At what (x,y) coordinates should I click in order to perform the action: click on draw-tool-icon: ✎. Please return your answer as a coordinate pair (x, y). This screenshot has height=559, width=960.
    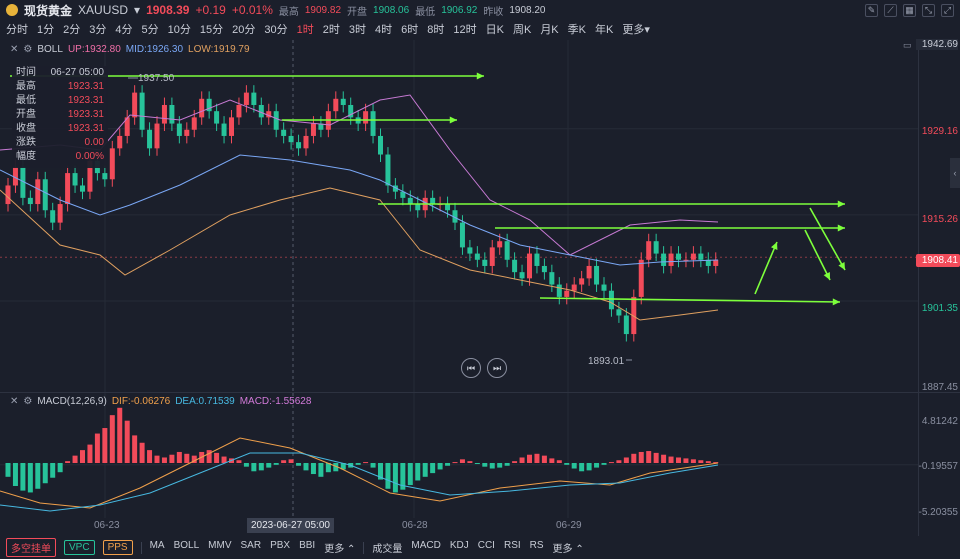
    Looking at the image, I should click on (871, 10).